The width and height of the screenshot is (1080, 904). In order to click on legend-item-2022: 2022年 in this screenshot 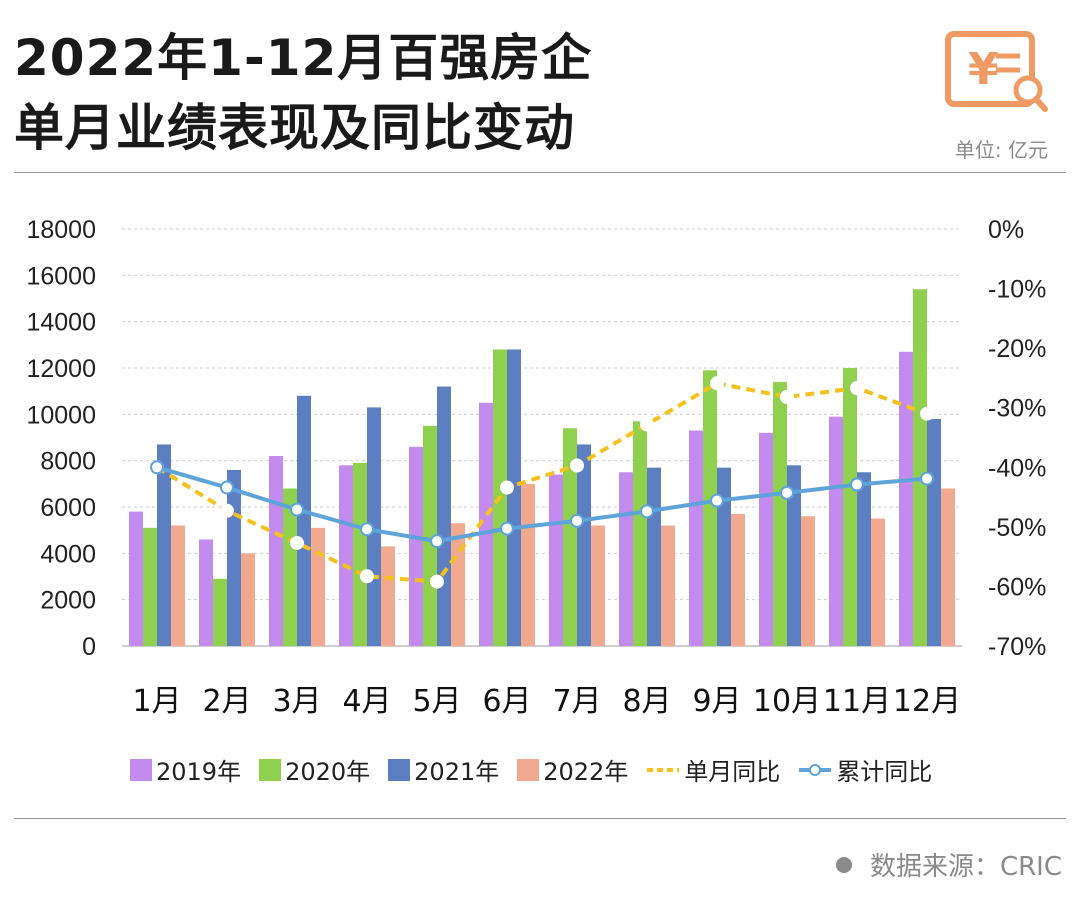, I will do `click(572, 769)`.